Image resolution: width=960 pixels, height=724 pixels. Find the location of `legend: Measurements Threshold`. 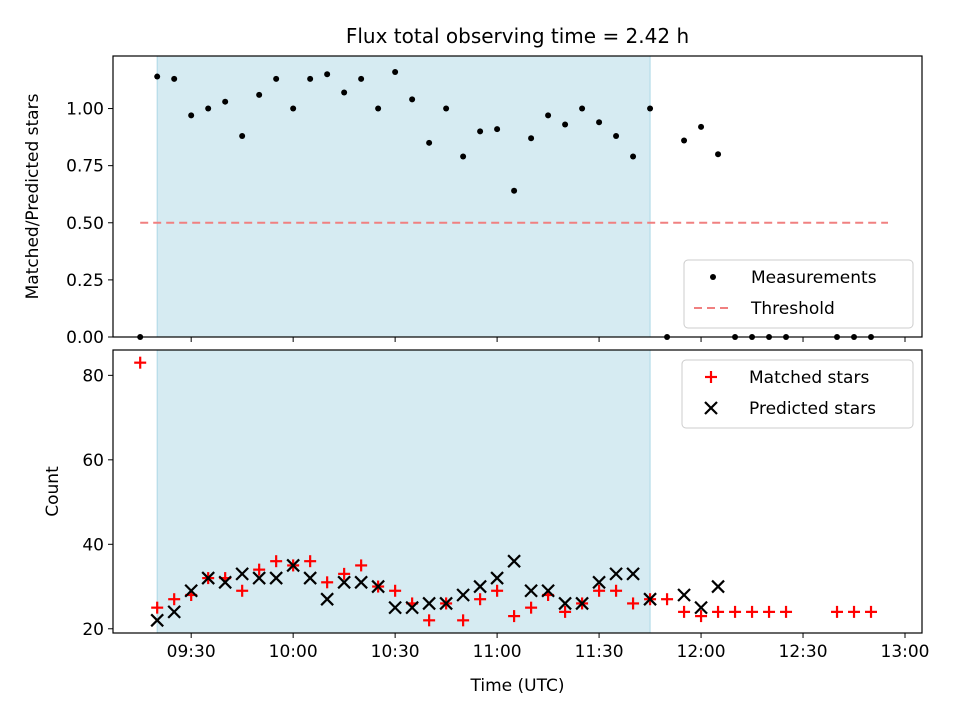

legend: Measurements Threshold is located at coordinates (798, 294).